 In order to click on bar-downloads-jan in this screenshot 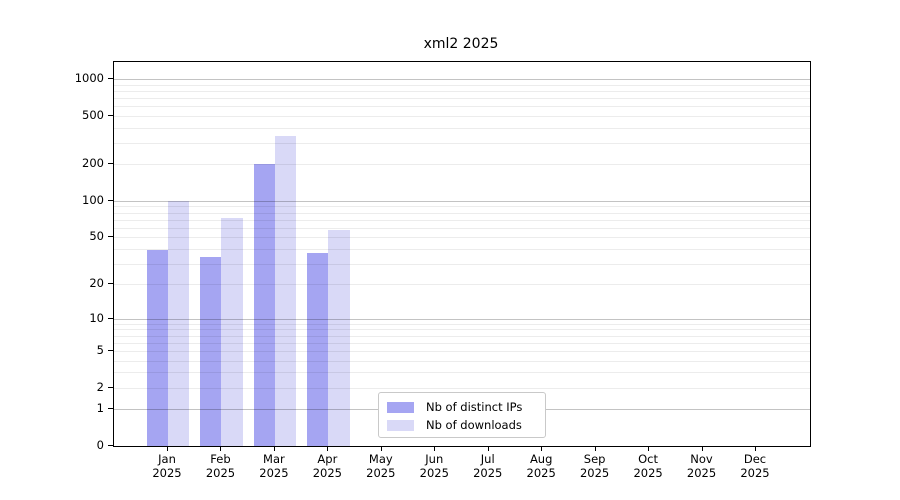, I will do `click(179, 323)`.